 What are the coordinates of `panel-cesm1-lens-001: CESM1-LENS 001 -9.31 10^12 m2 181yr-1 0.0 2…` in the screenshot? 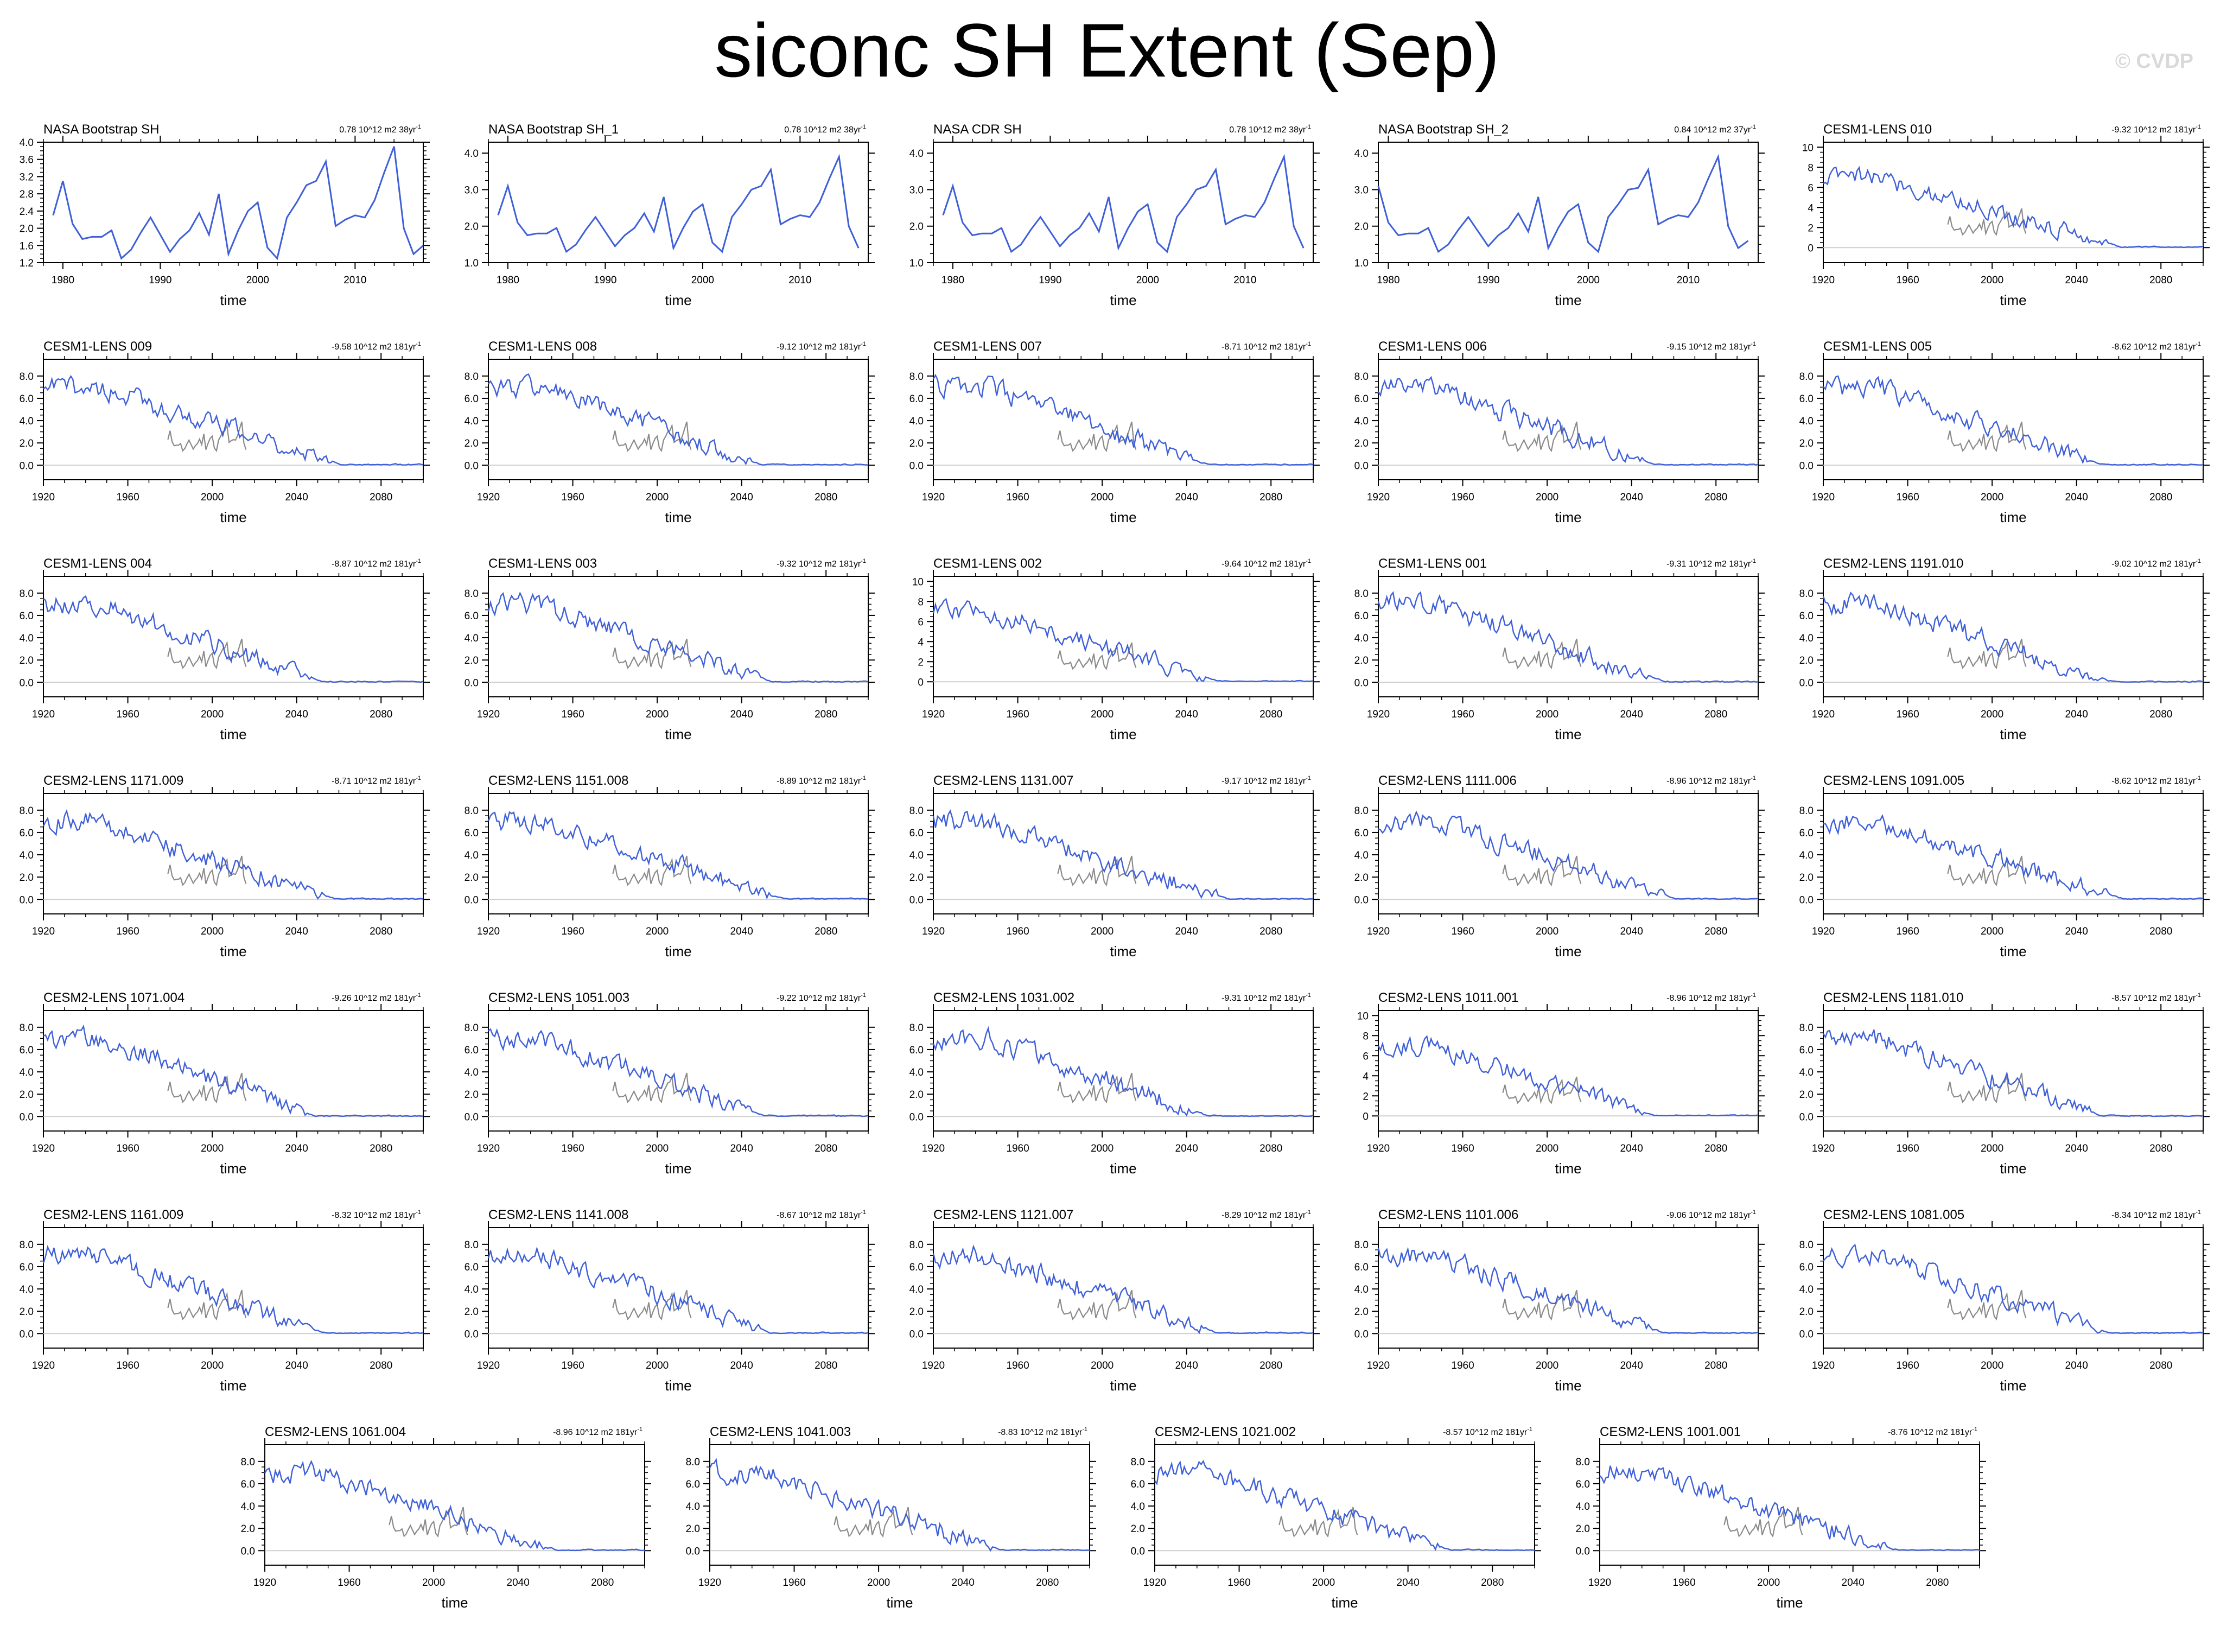 It's located at (1559, 649).